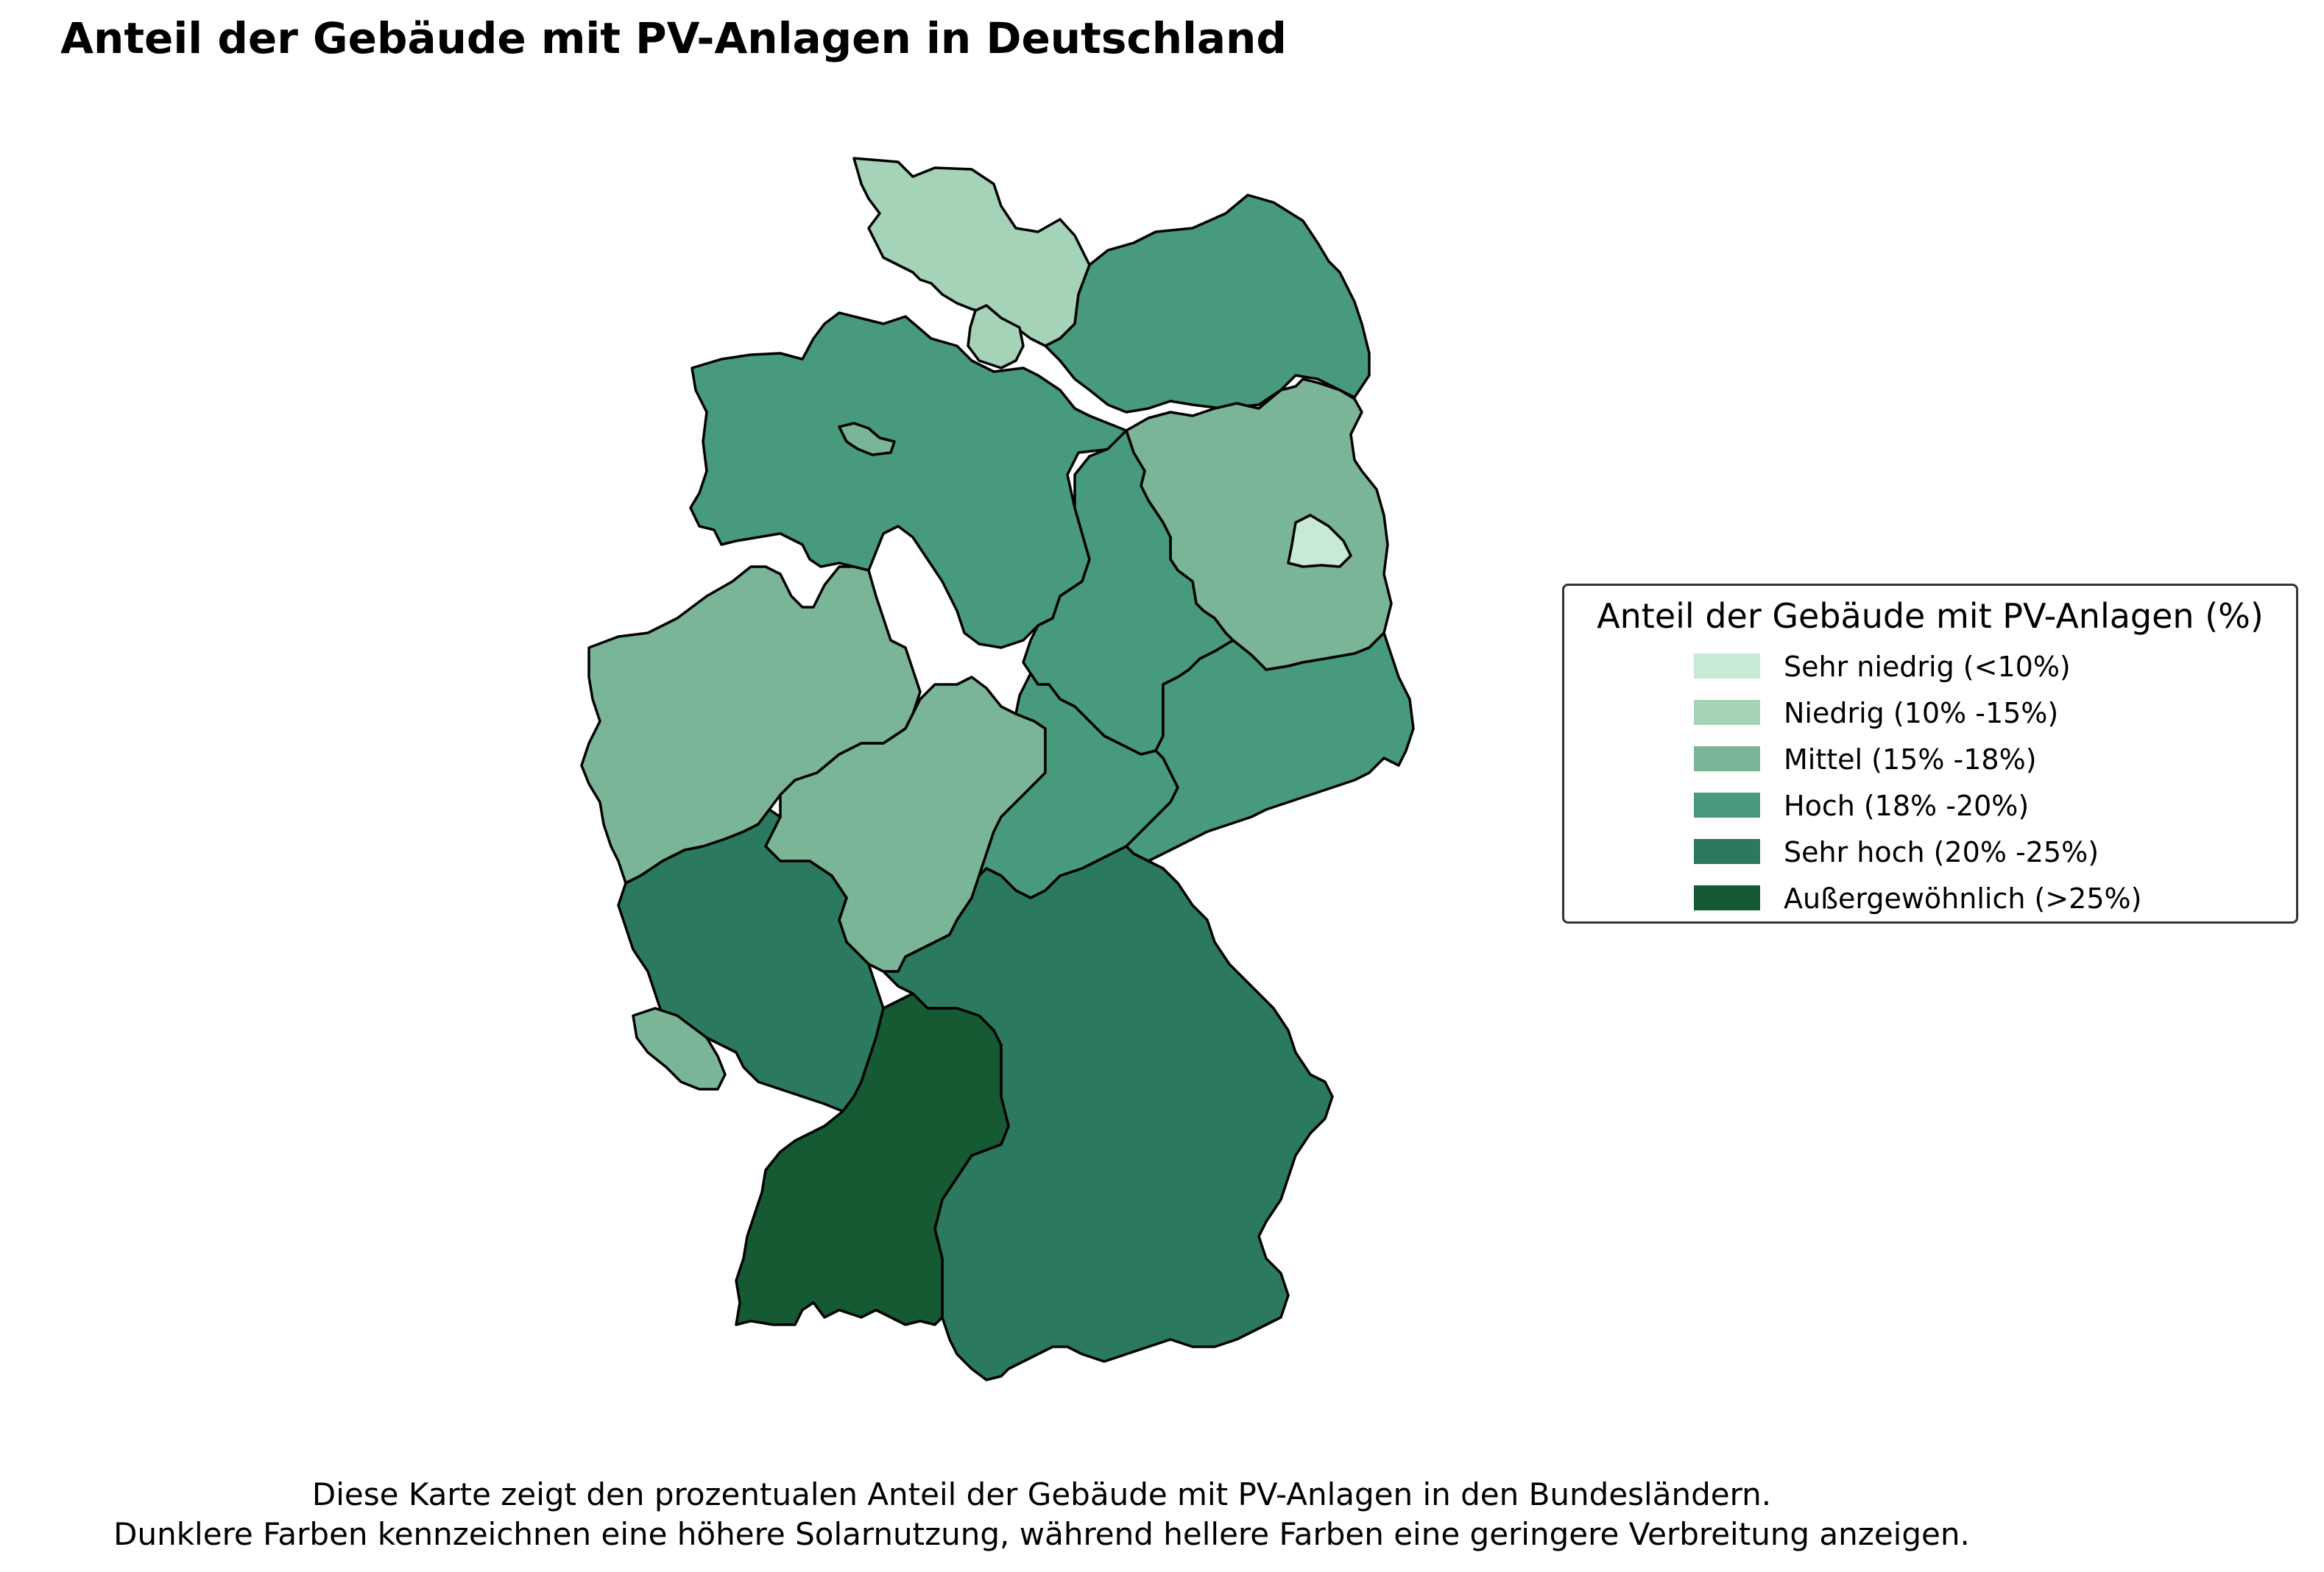 Image resolution: width=2324 pixels, height=1572 pixels. What do you see at coordinates (971, 252) in the screenshot?
I see `state-schleswig-holstein` at bounding box center [971, 252].